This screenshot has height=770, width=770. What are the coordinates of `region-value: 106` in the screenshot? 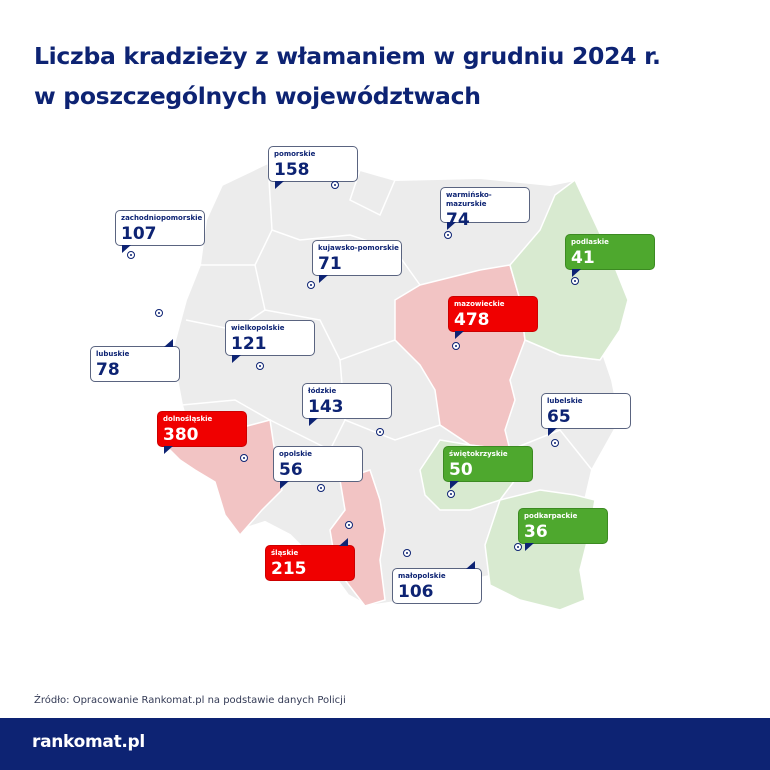 It's located at (416, 592).